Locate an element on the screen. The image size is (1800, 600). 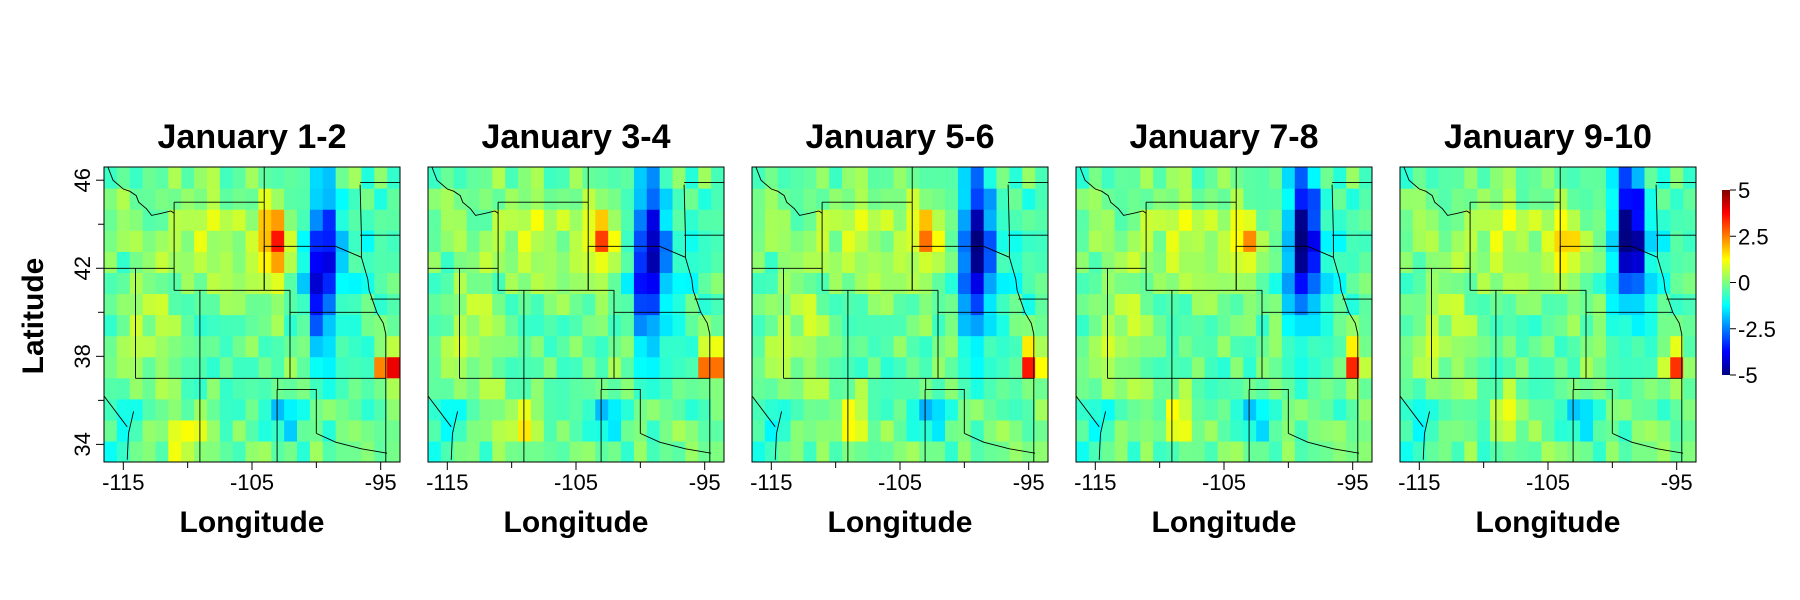
panel-title: January 3-4 is located at coordinates (576, 137).